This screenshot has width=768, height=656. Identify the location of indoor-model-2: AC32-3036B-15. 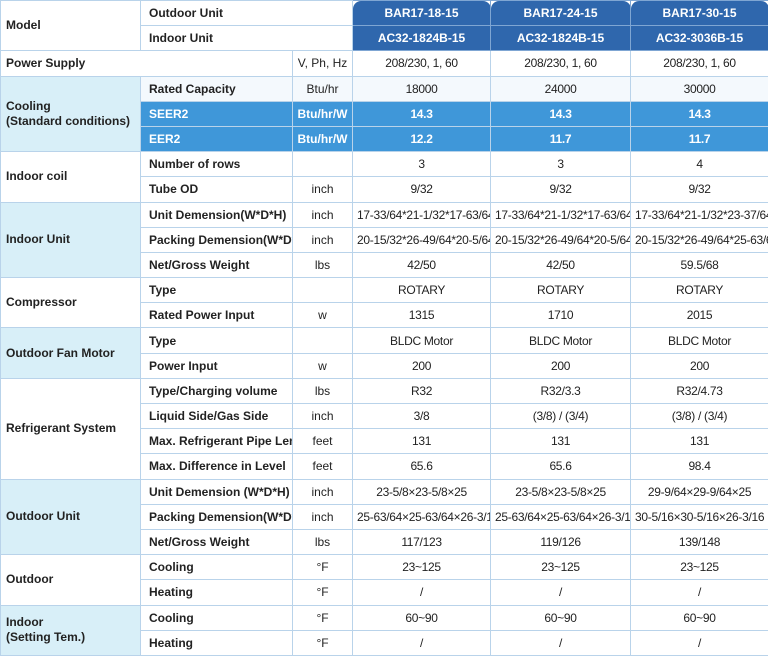
(699, 38).